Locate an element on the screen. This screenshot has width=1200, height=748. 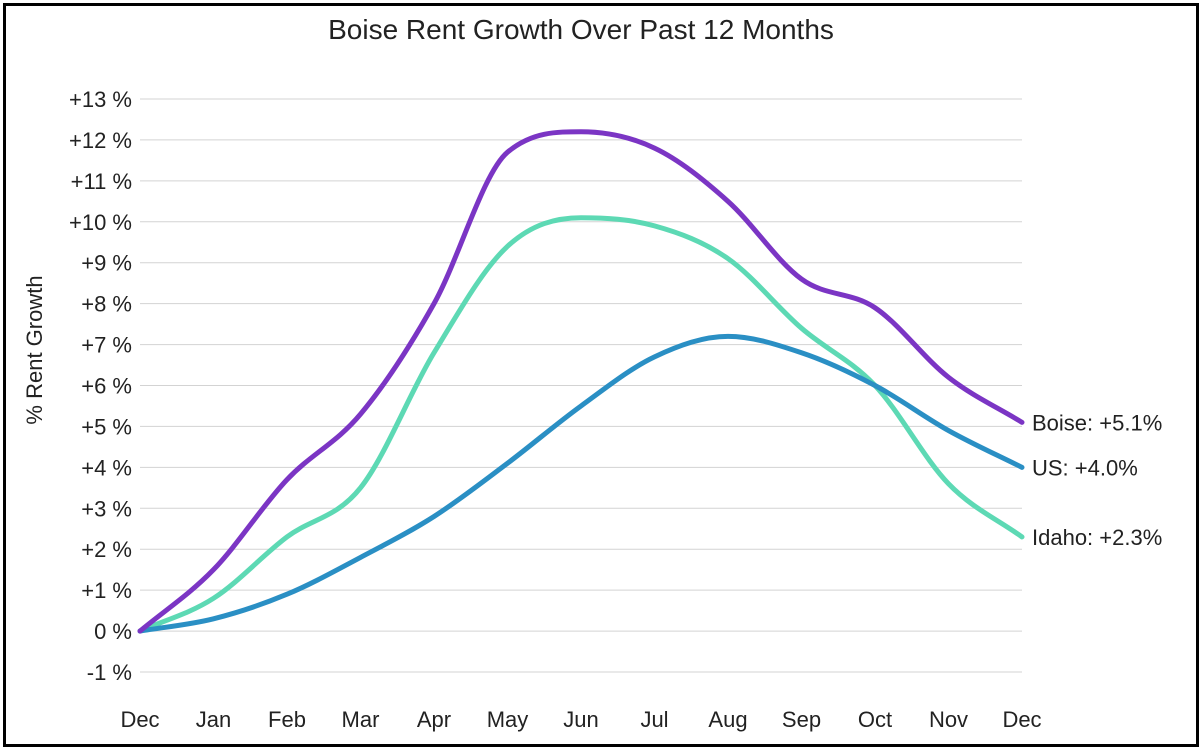
series-end-labels: Boise: +5.1% US: +4.0% Idaho: +2.3% is located at coordinates (1097, 480).